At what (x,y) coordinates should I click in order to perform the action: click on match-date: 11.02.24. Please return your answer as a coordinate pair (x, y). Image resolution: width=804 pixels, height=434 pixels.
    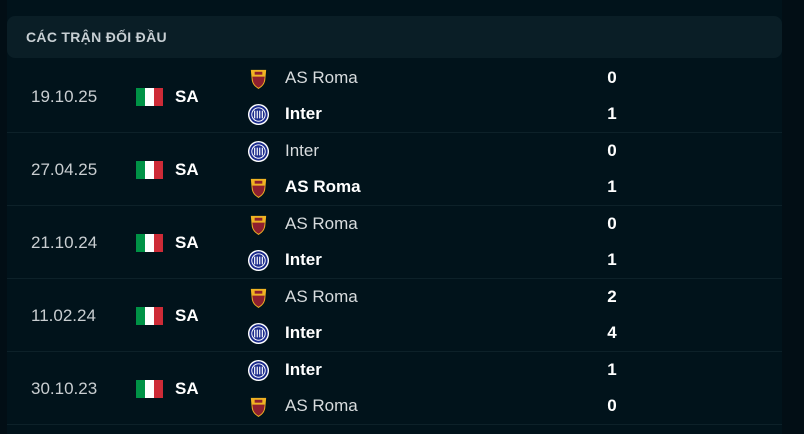
    Looking at the image, I should click on (63, 315).